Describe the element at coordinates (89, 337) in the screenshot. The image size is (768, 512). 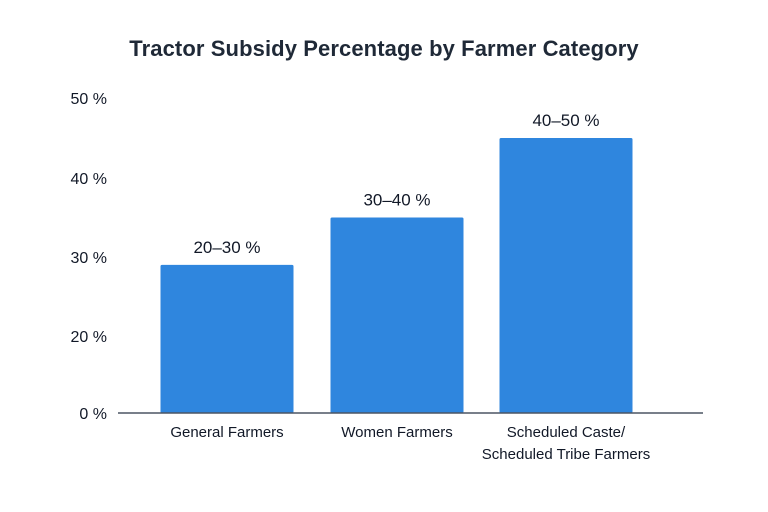
I see `y-tick-label: 20 %` at that location.